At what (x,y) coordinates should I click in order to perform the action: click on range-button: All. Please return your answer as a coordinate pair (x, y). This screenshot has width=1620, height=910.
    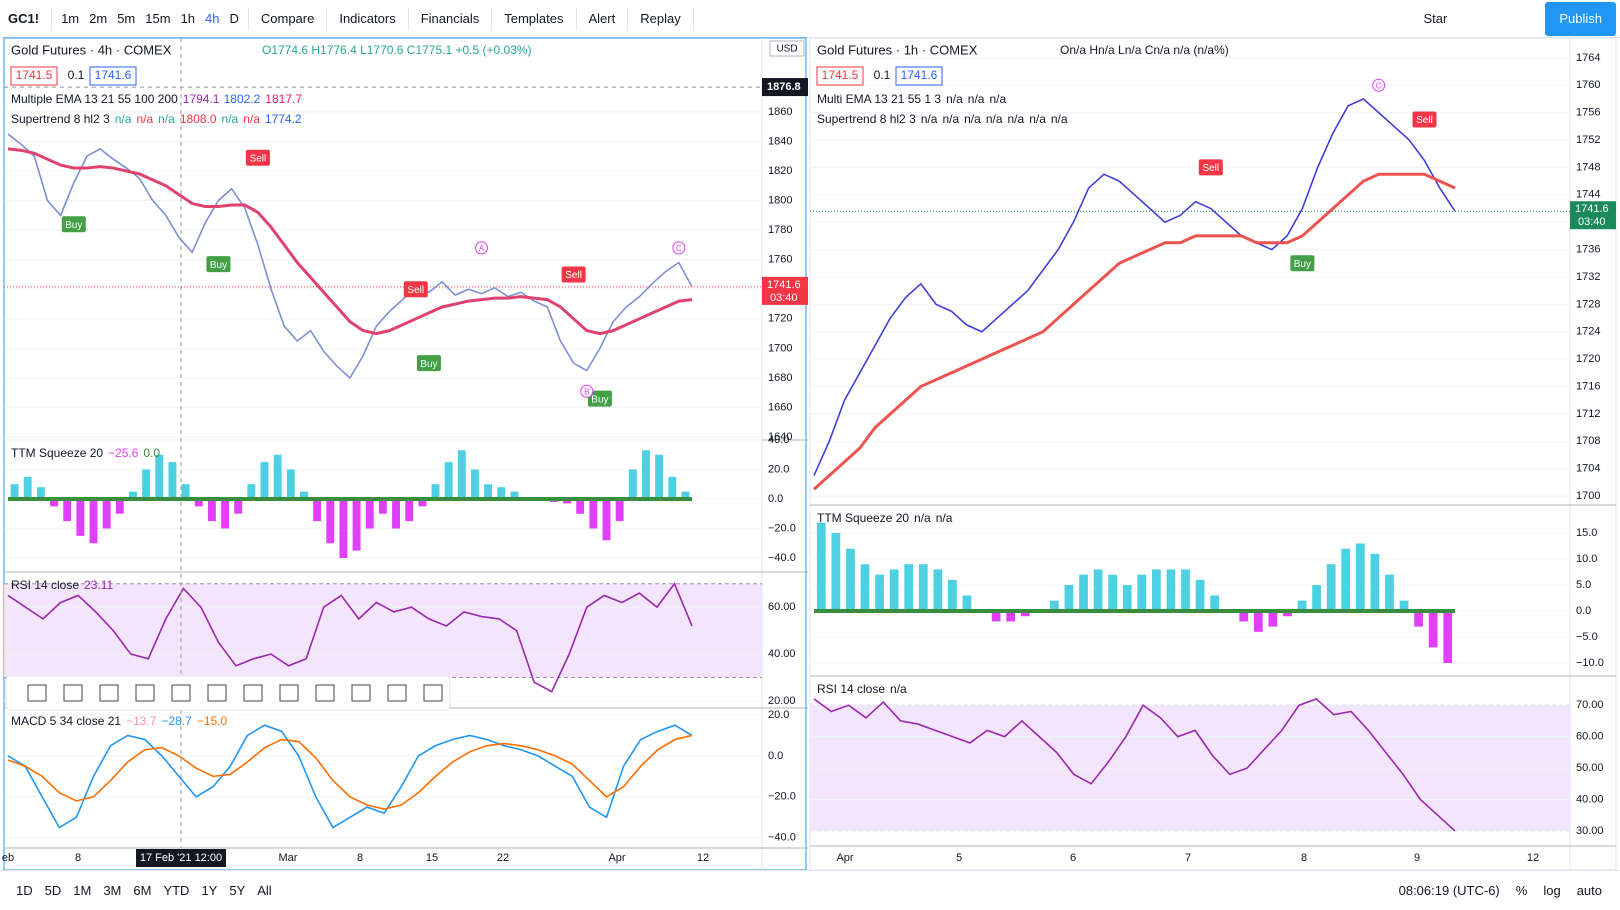
    Looking at the image, I should click on (264, 890).